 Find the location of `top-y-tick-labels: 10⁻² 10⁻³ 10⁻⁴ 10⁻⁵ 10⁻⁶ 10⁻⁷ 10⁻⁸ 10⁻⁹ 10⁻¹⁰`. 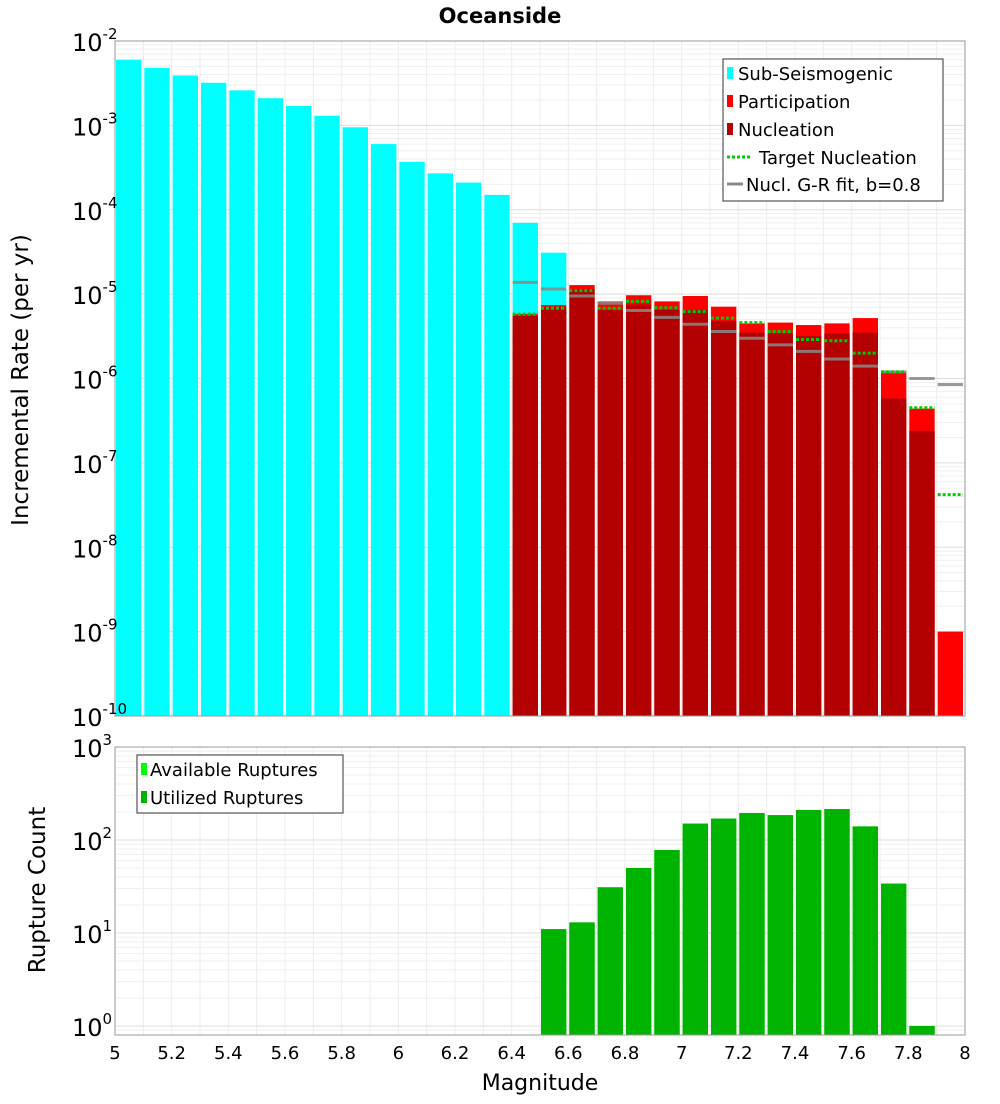

top-y-tick-labels: 10⁻² 10⁻³ 10⁻⁴ 10⁻⁵ 10⁻⁶ 10⁻⁷ 10⁻⁸ 10⁻⁹ 10⁻¹⁰ is located at coordinates (99, 378).